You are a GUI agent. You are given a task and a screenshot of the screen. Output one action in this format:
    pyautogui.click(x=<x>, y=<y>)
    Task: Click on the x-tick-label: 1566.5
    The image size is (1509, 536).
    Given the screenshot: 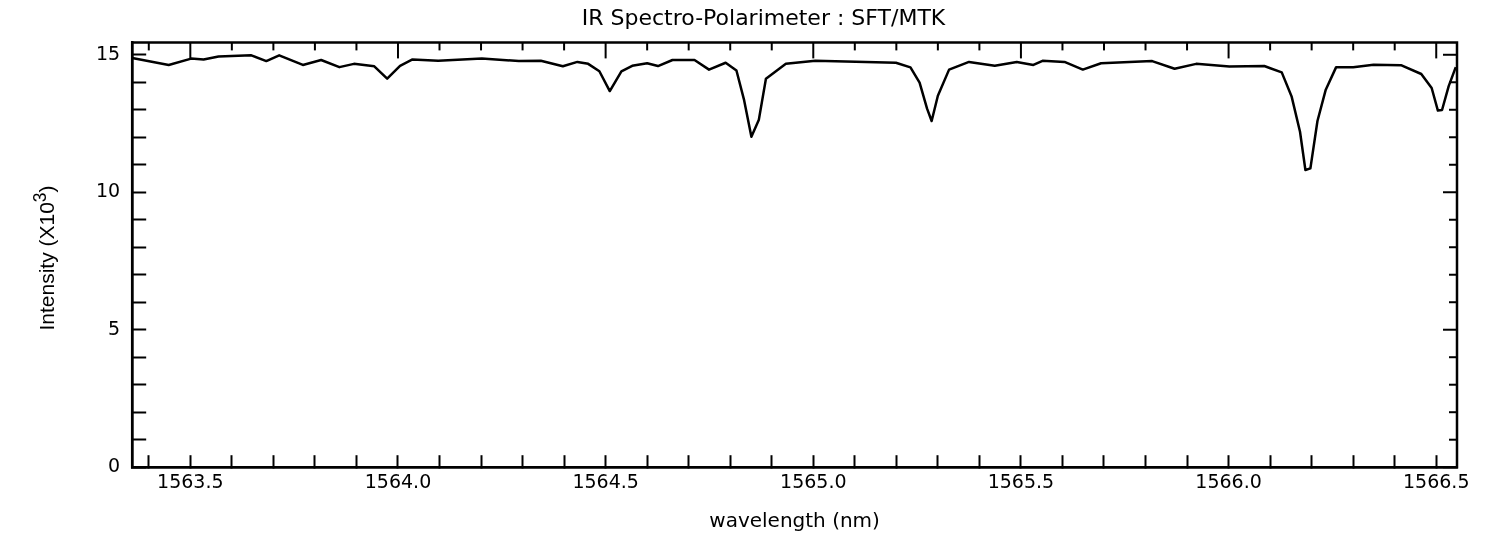 What is the action you would take?
    pyautogui.click(x=1436, y=480)
    